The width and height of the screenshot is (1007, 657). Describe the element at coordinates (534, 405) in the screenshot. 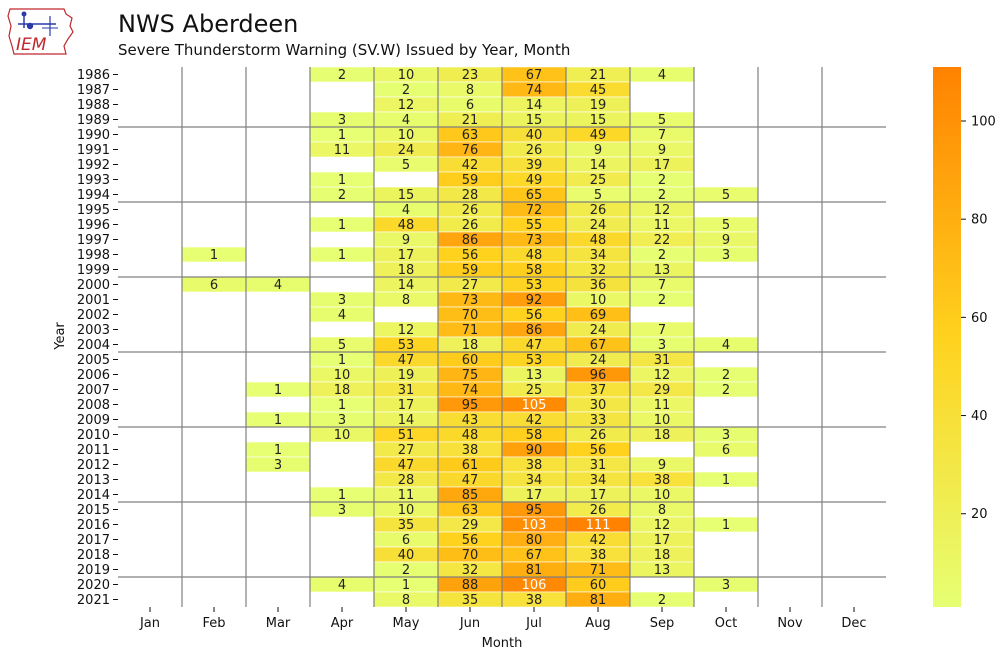

I see `cell-value-label: 105` at that location.